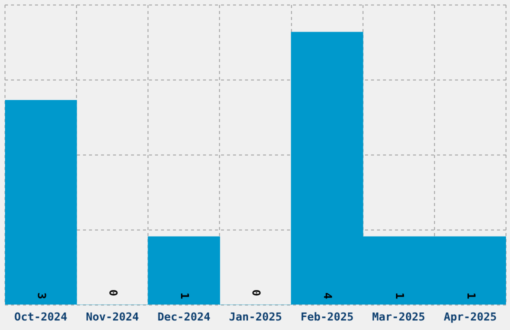 The width and height of the screenshot is (510, 330). I want to click on data-label: 3, so click(41, 296).